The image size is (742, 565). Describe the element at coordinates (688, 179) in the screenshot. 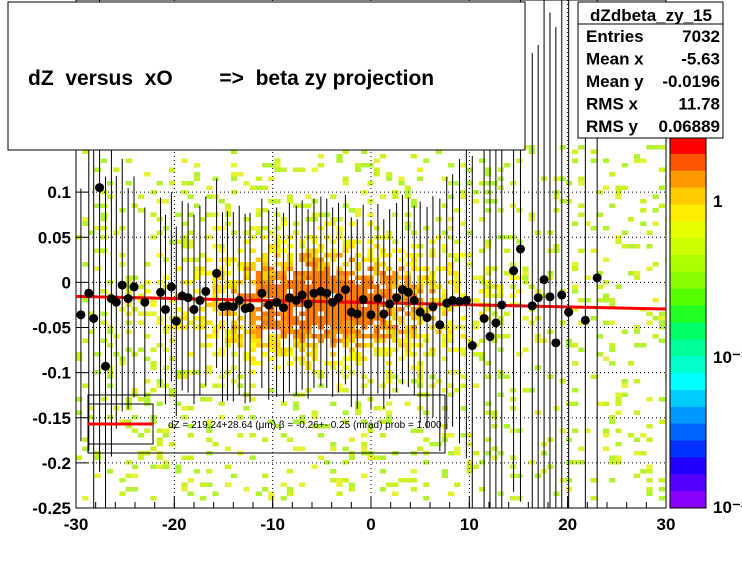

I see `palette-swatch` at that location.